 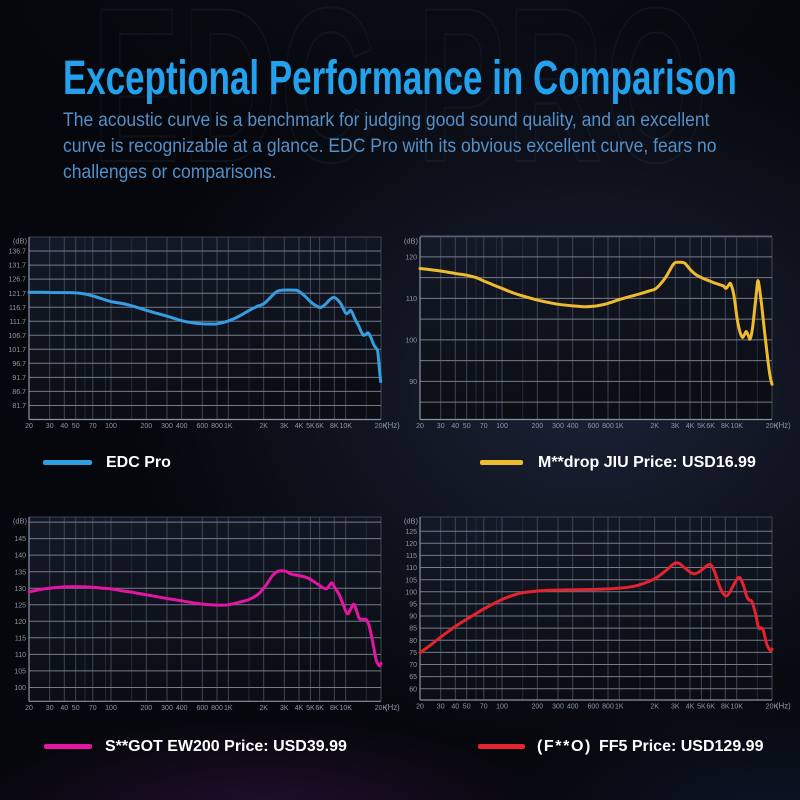 I want to click on svg-text: 85, so click(x=413, y=629).